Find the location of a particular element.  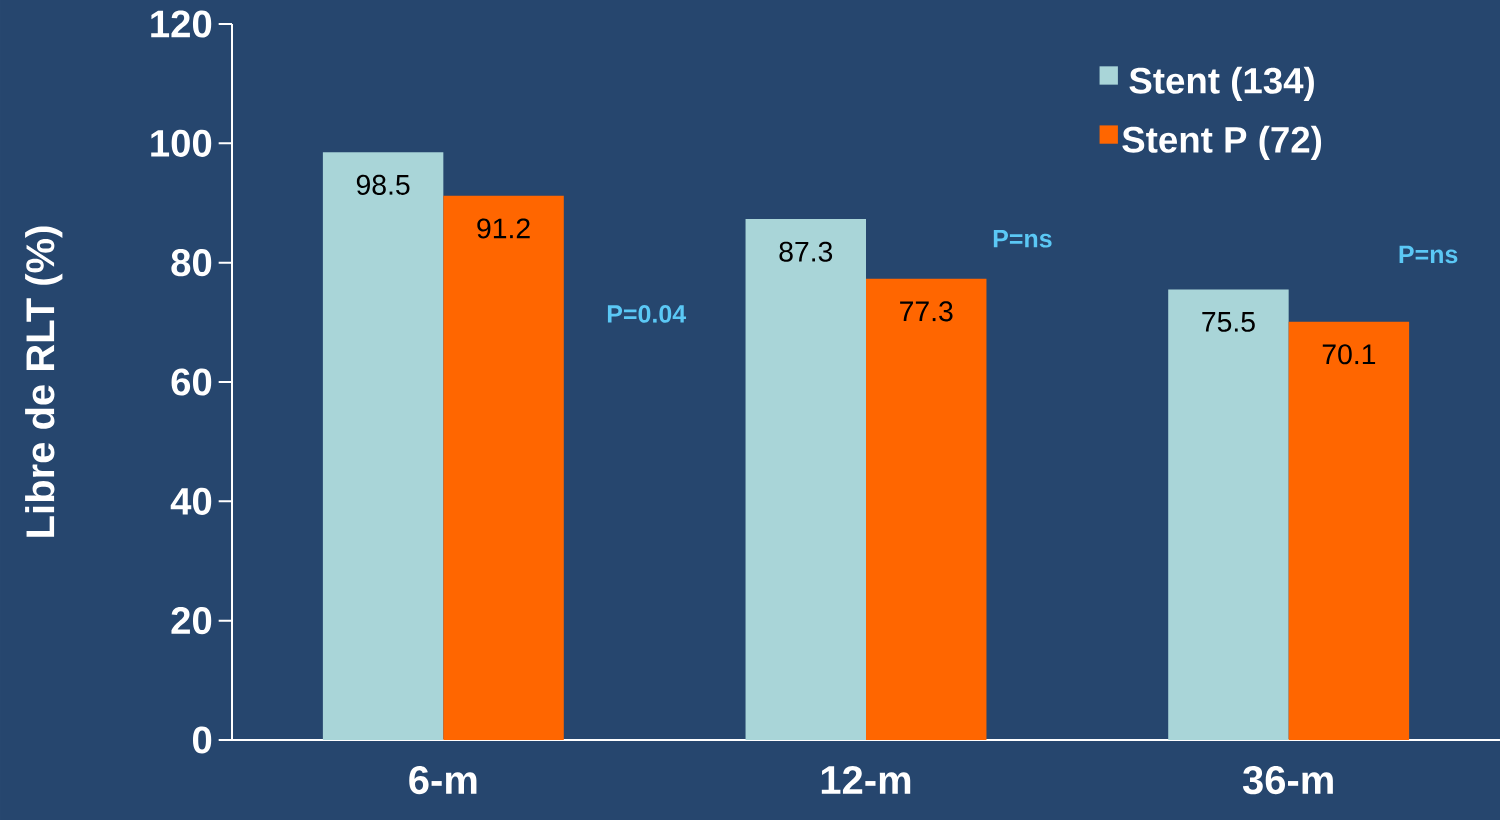

y-tick-label: 40 is located at coordinates (191, 501).